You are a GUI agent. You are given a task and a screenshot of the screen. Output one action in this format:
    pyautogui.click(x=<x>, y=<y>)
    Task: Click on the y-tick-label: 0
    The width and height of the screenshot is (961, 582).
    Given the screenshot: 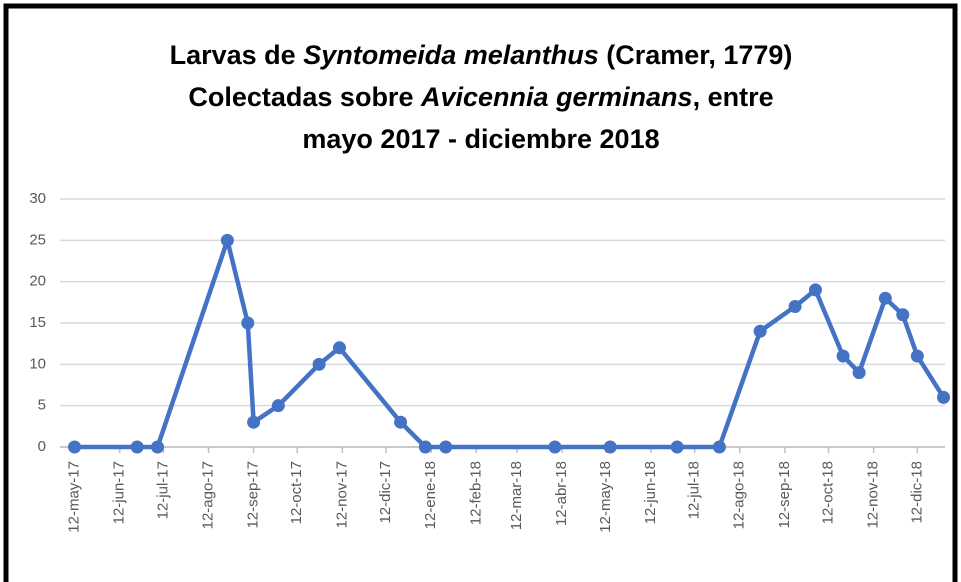 What is the action you would take?
    pyautogui.click(x=42, y=446)
    